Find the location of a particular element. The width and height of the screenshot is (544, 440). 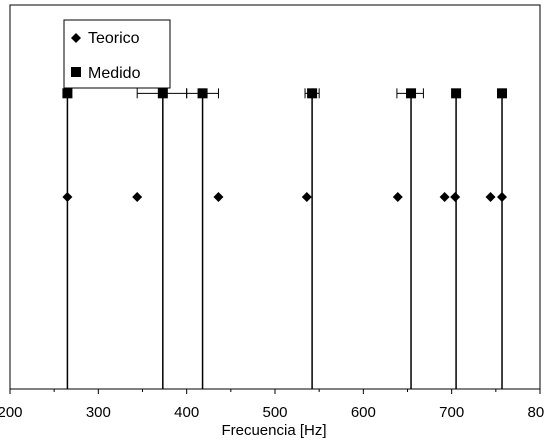

legend: Teorico Medido is located at coordinates (117, 54).